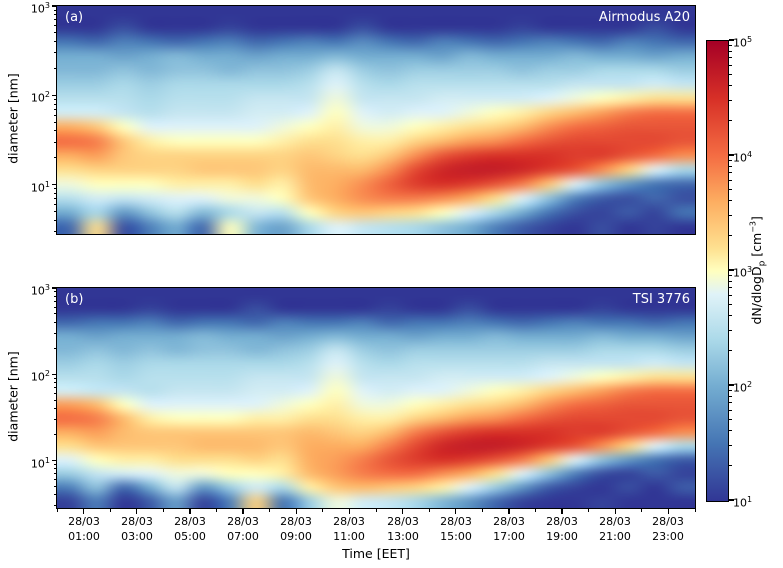  Describe the element at coordinates (403, 529) in the screenshot. I see `x-tick-label: 28/03 13:00` at that location.